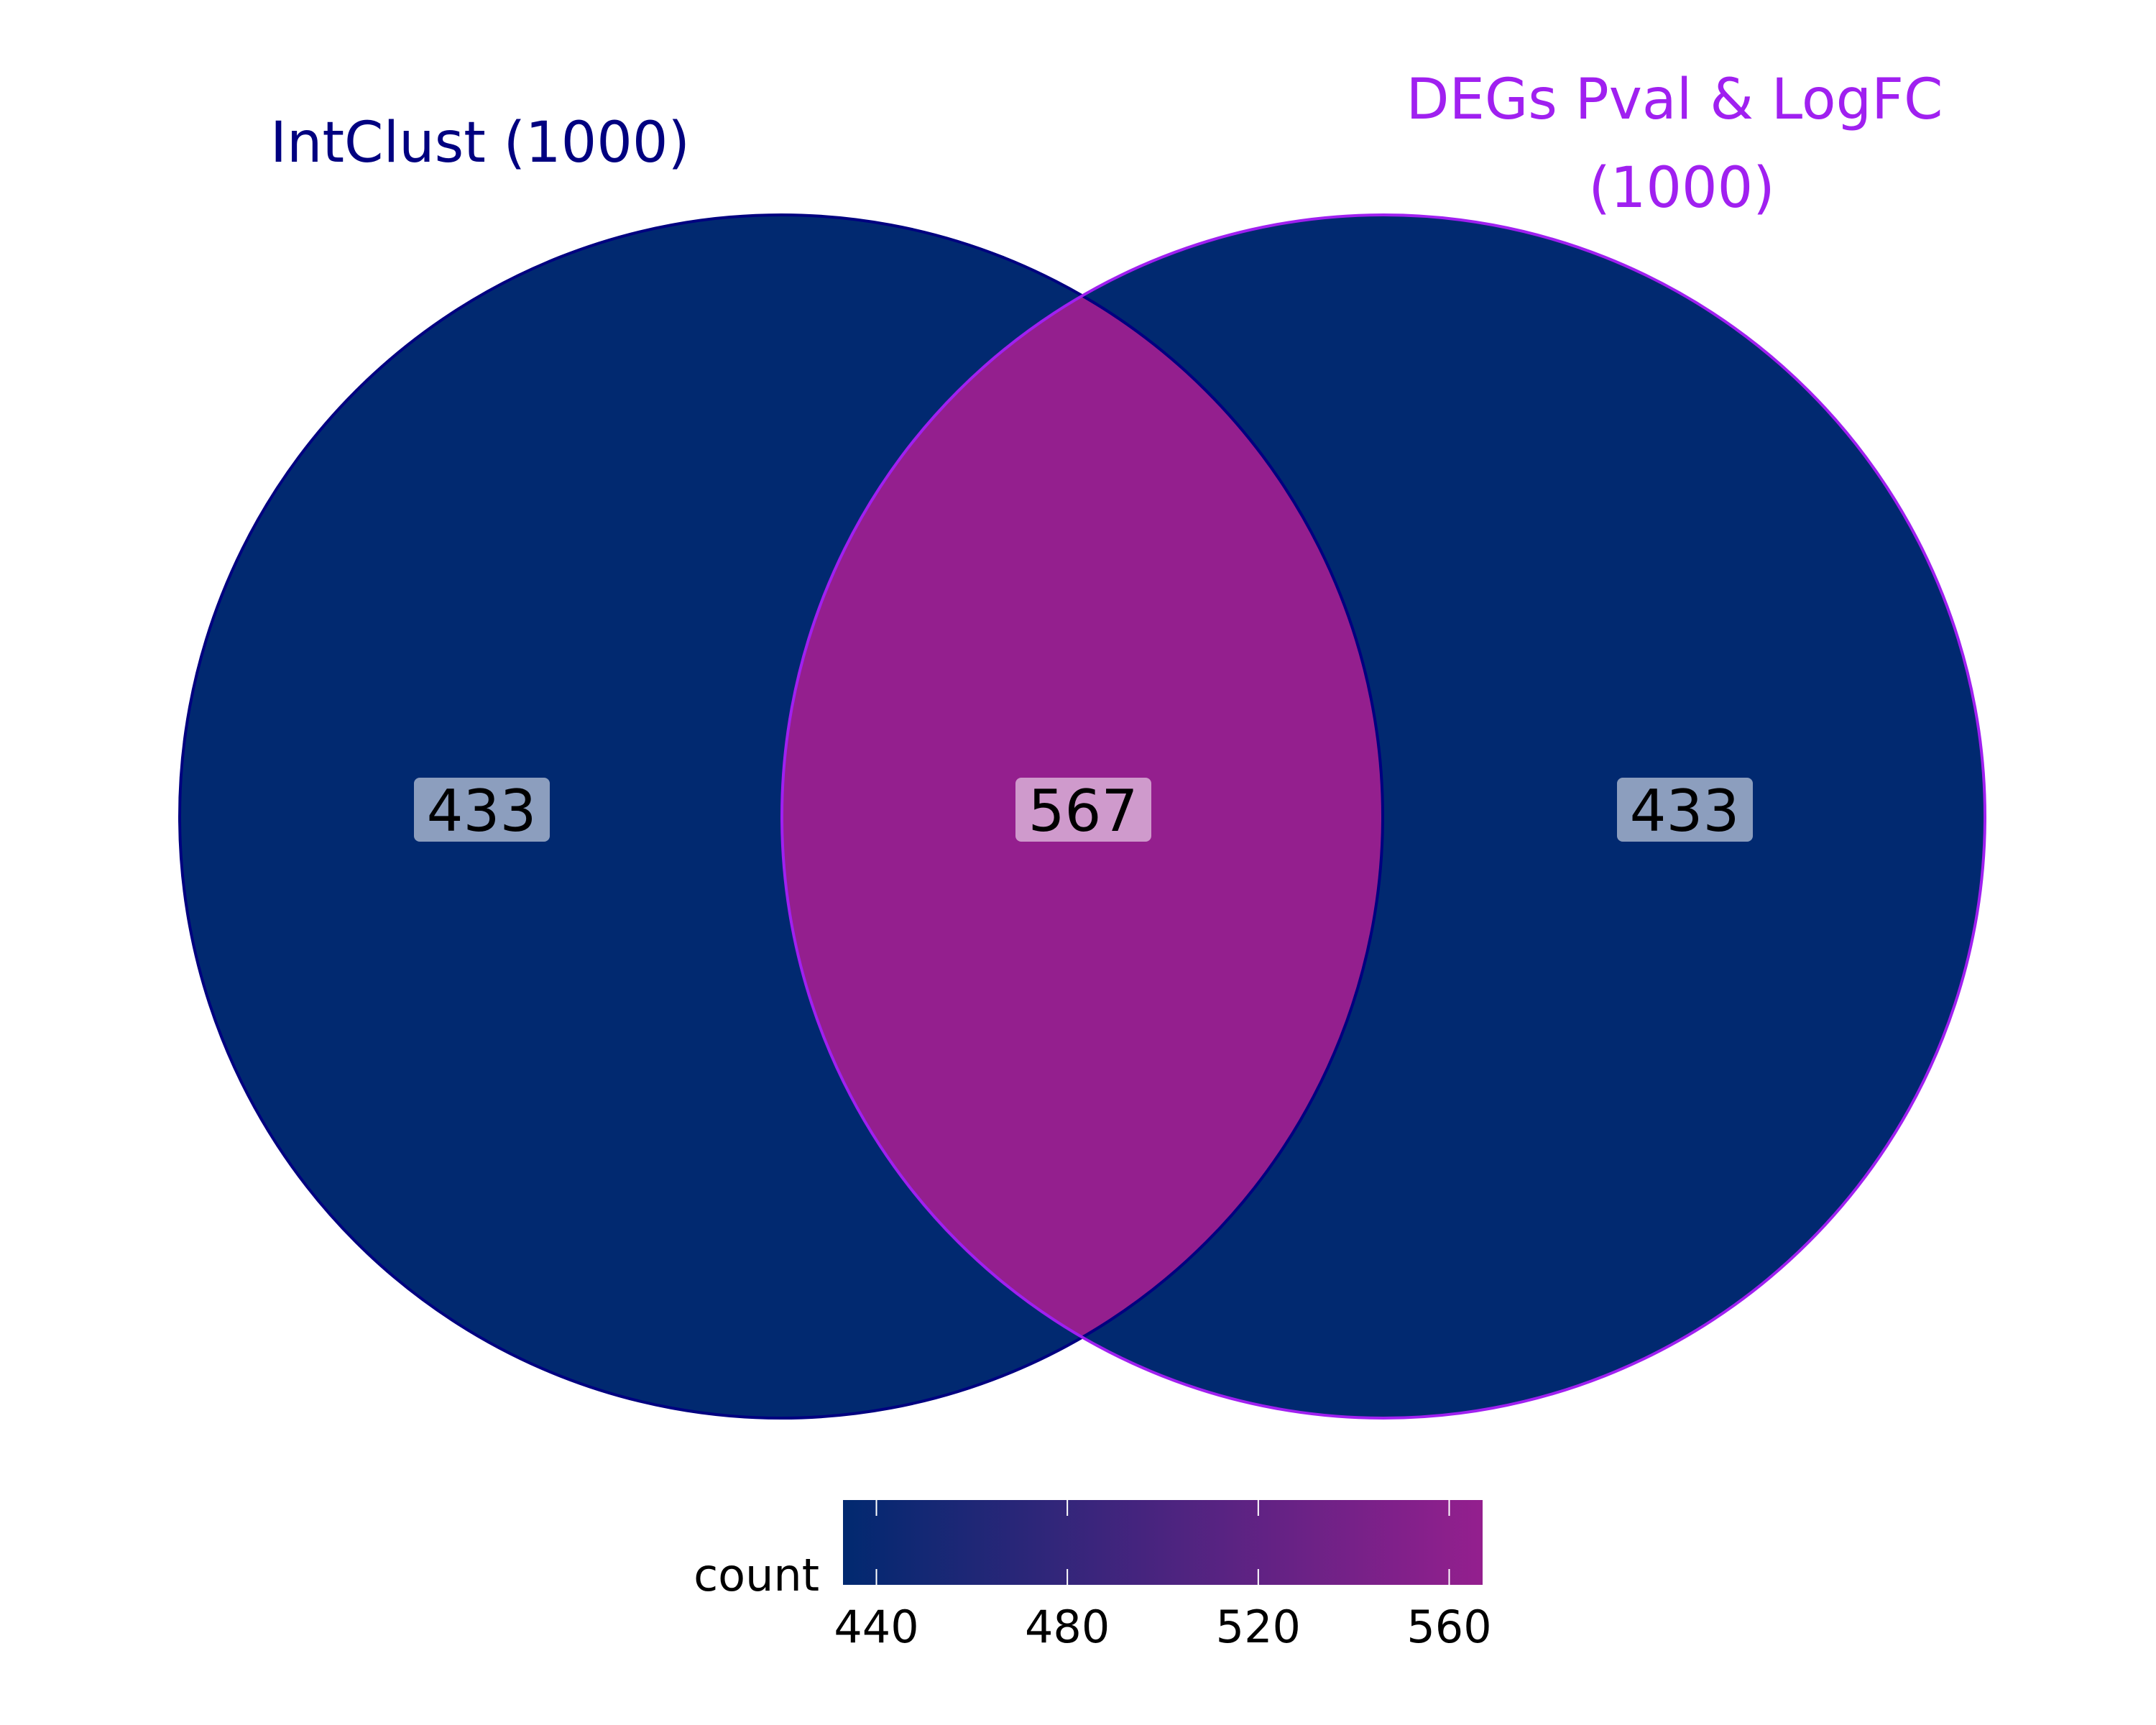 Image resolution: width=2156 pixels, height=1725 pixels. Describe the element at coordinates (1681, 188) in the screenshot. I see `set-label-degs-line2: (1000)` at that location.